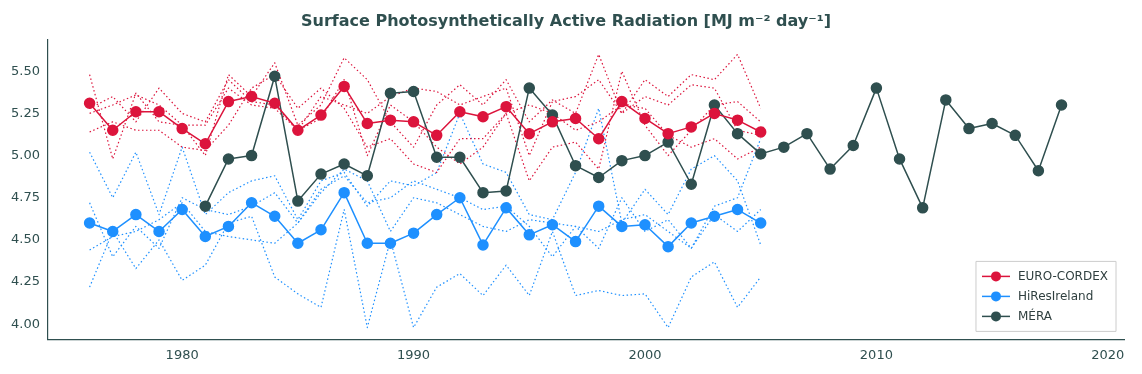 The image size is (1142, 374). What do you see at coordinates (566, 20) in the screenshot?
I see `chart-title: Surface Photosynthetically Active Radiation [MJ m⁻² day⁻¹]` at bounding box center [566, 20].